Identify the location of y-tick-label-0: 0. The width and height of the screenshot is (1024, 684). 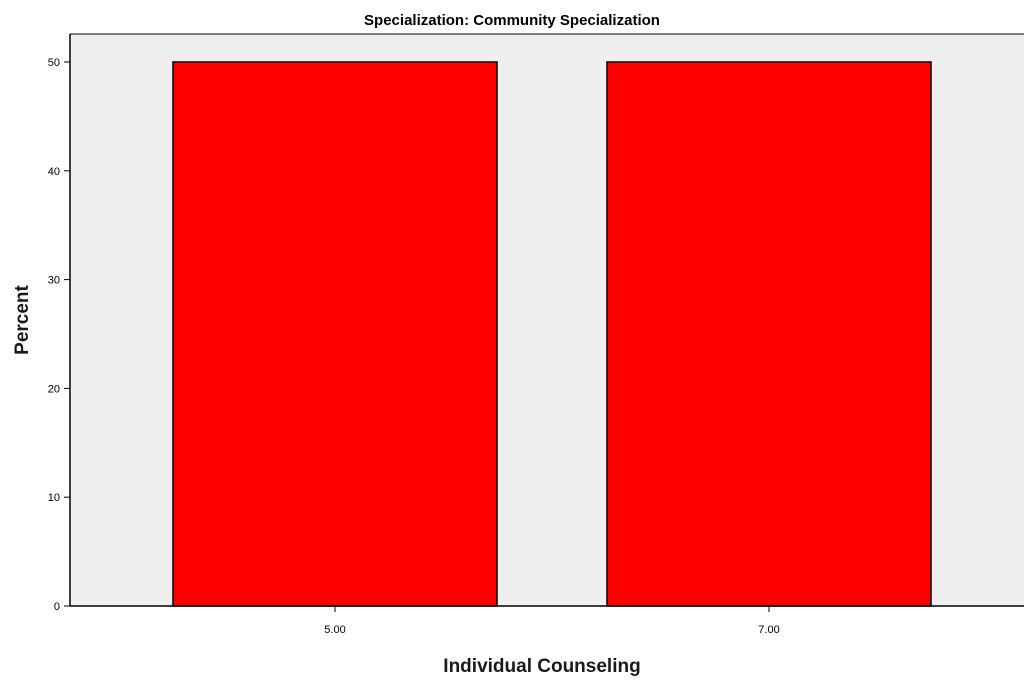
(57, 607).